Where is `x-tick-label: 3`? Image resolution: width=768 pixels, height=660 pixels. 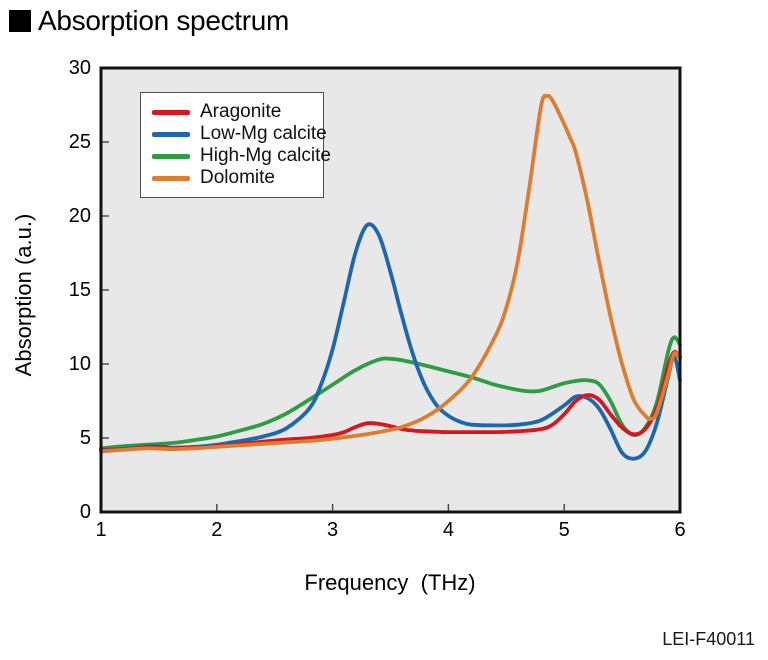
x-tick-label: 3 is located at coordinates (333, 530).